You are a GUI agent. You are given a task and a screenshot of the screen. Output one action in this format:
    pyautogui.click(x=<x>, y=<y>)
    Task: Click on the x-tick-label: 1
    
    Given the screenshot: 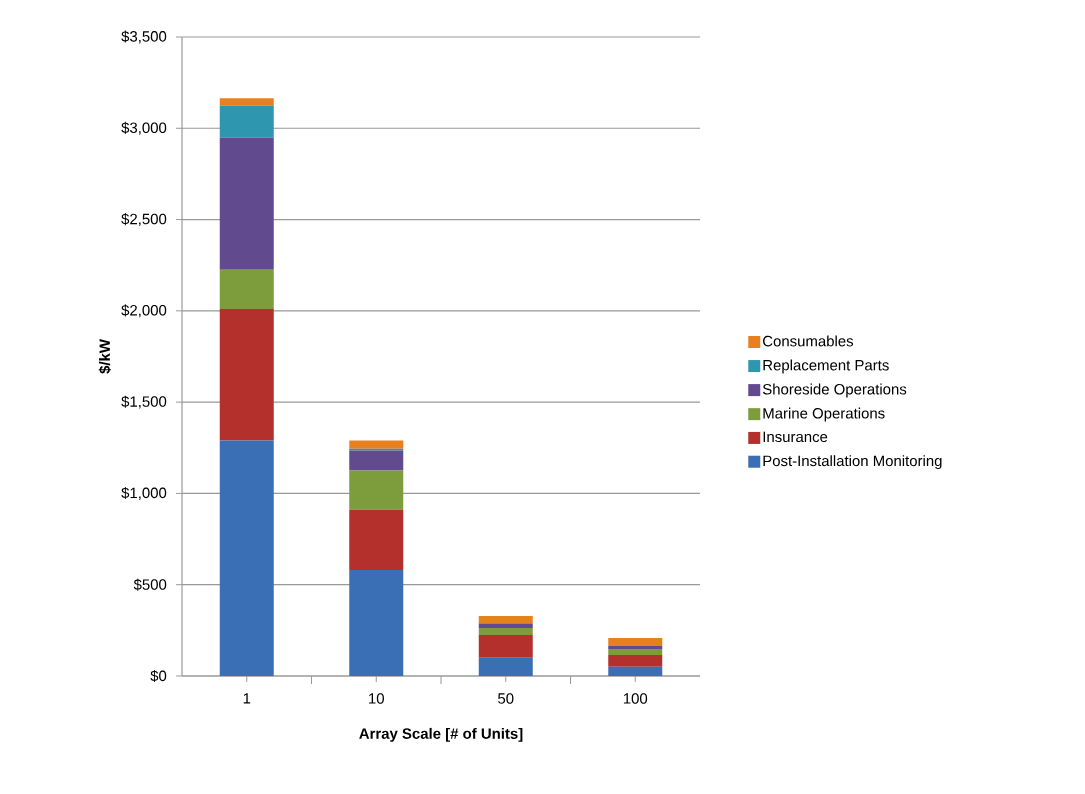 What is the action you would take?
    pyautogui.click(x=247, y=698)
    